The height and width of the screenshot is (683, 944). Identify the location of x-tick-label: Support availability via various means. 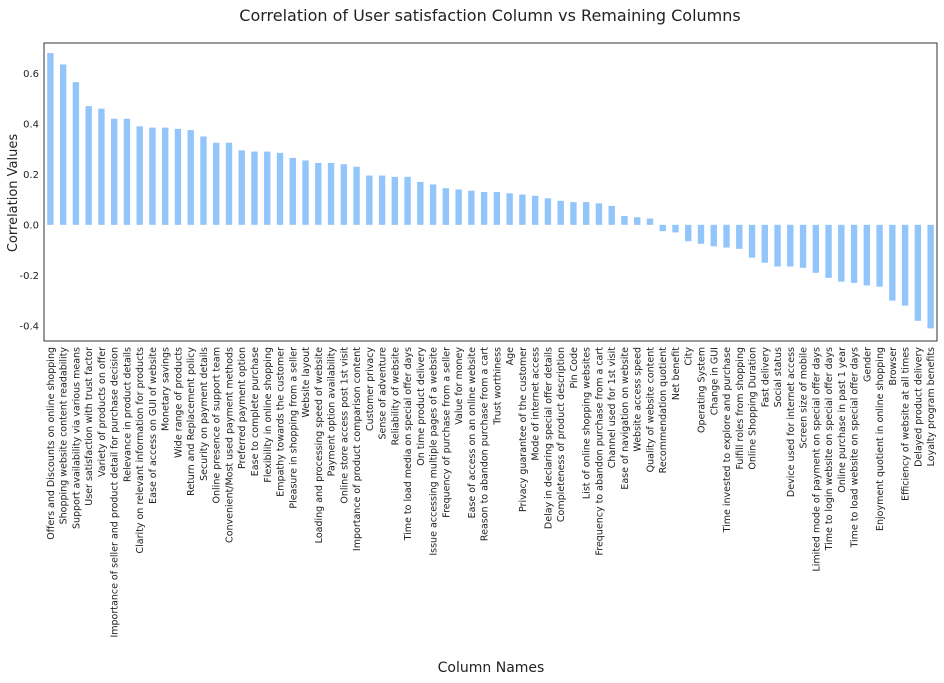
(76, 438).